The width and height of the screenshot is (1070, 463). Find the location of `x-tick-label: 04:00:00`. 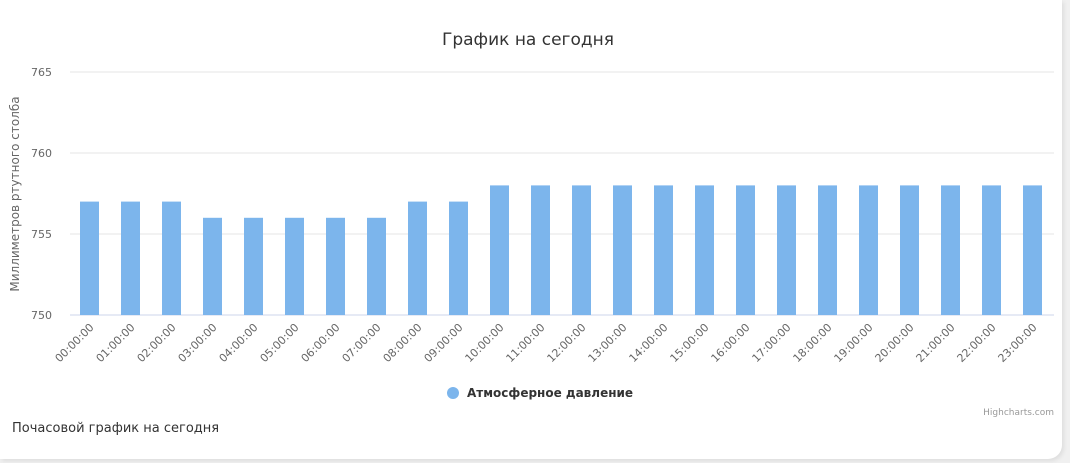

x-tick-label: 04:00:00 is located at coordinates (238, 343).